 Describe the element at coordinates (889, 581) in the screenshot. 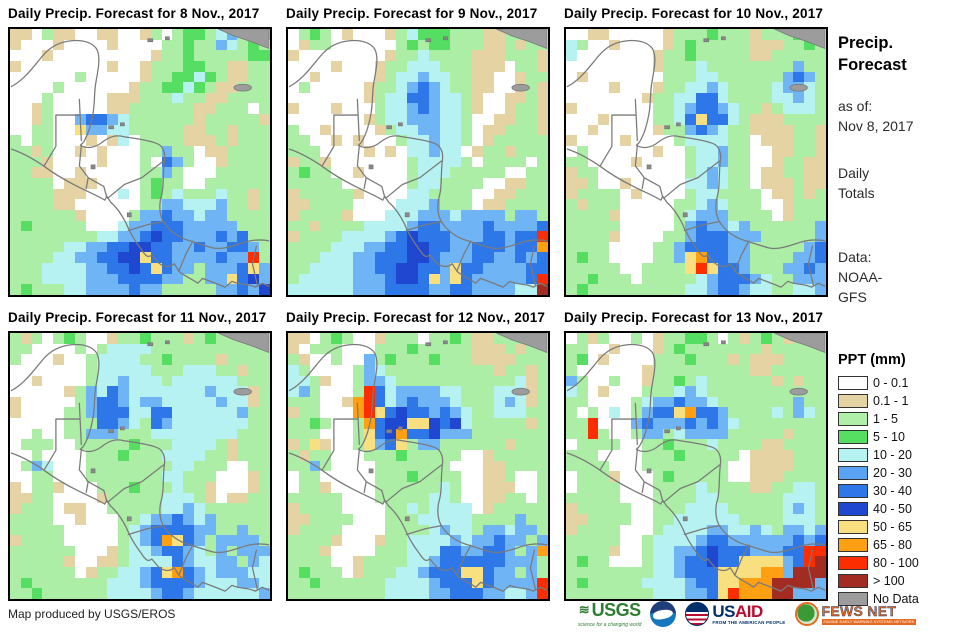

I see `legend-label: > 100` at that location.